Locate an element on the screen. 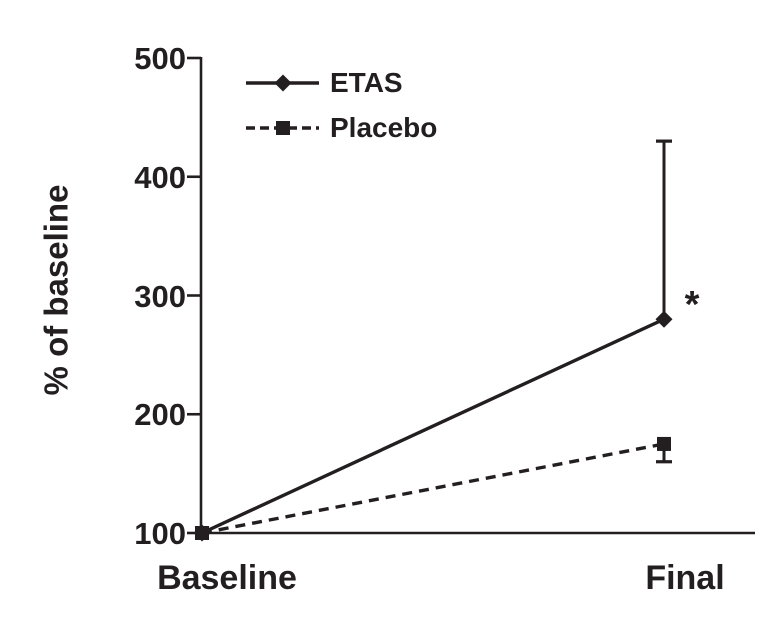 The height and width of the screenshot is (624, 768). placebo-line is located at coordinates (433, 488).